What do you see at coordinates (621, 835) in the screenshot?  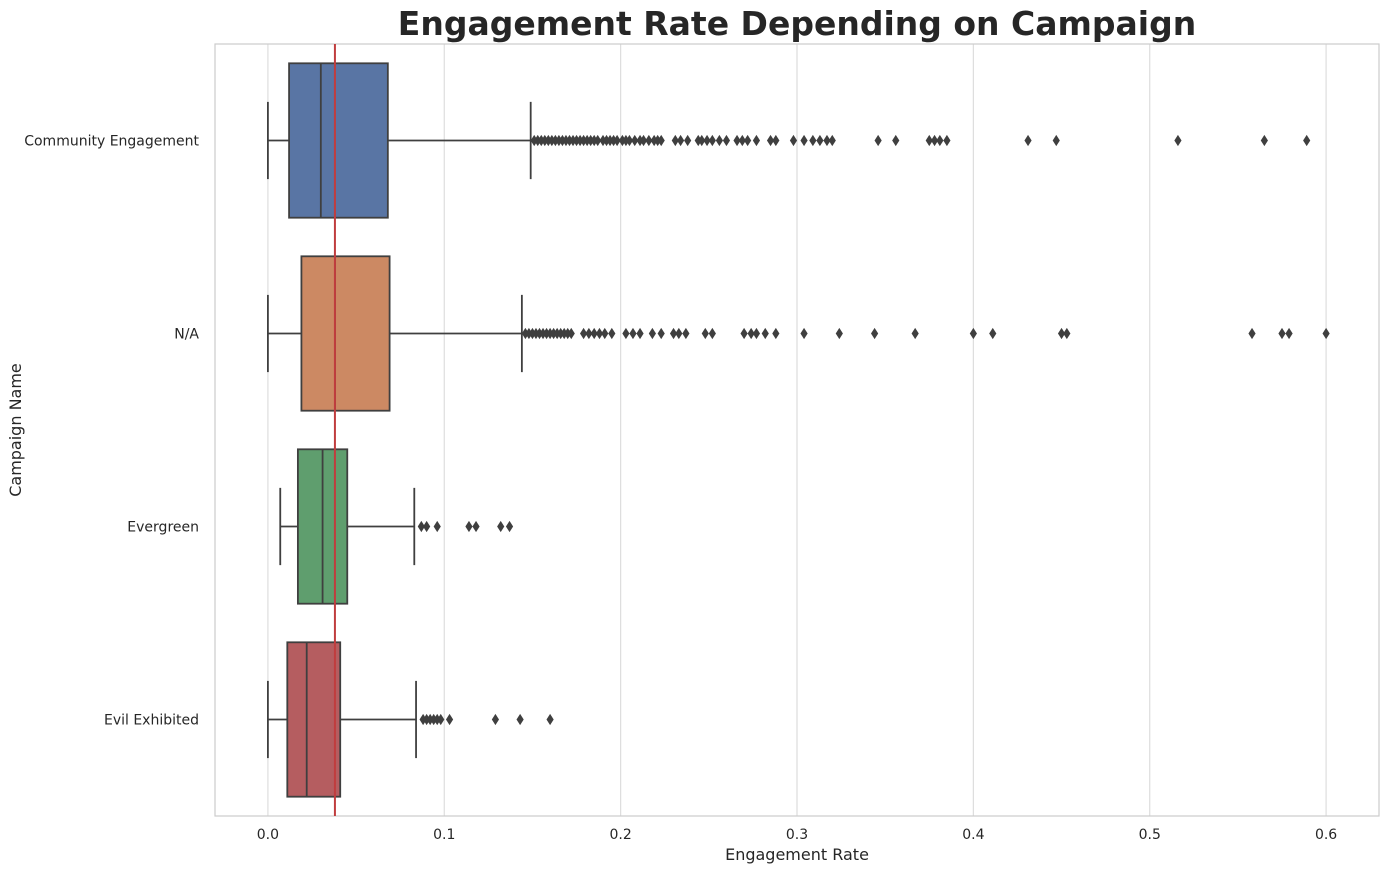 I see `x-tick-label: 0.2` at bounding box center [621, 835].